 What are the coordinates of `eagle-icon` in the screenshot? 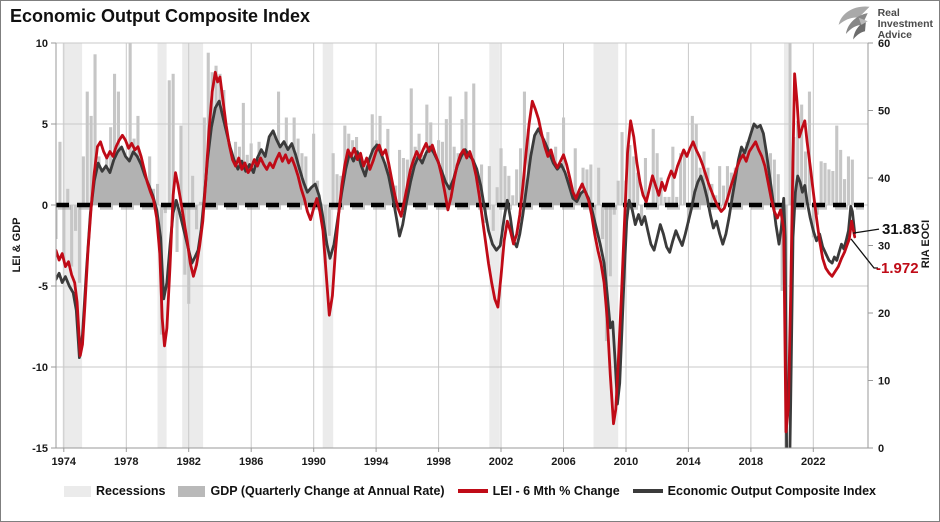 It's located at (854, 23).